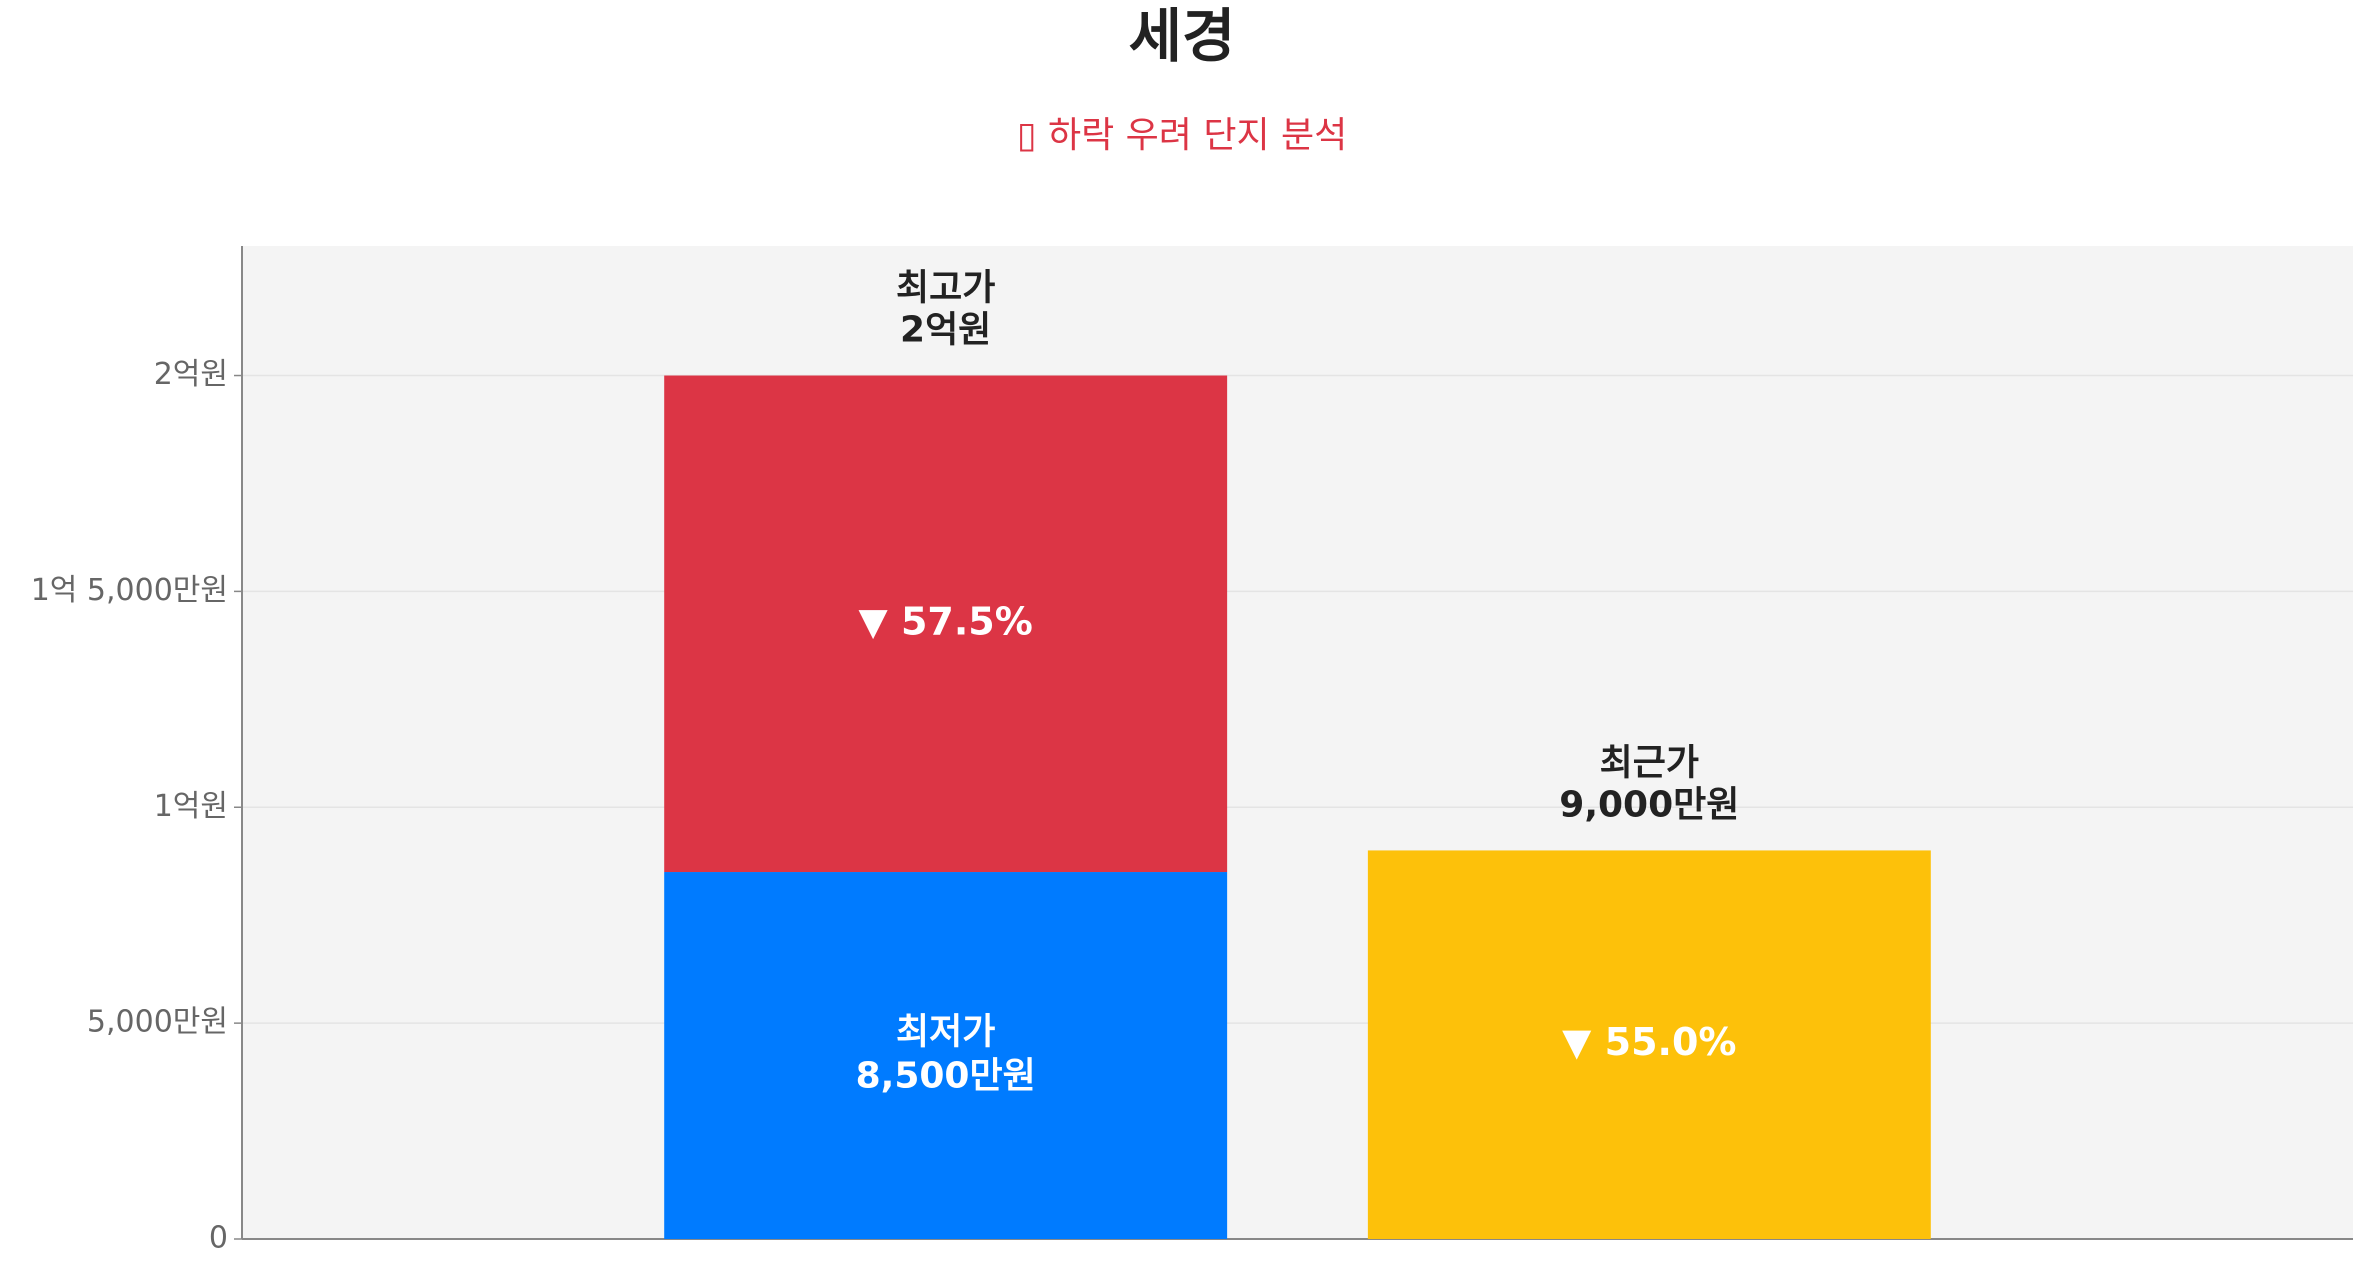 This screenshot has height=1268, width=2357. I want to click on series-name-label: 최저가, so click(945, 1032).